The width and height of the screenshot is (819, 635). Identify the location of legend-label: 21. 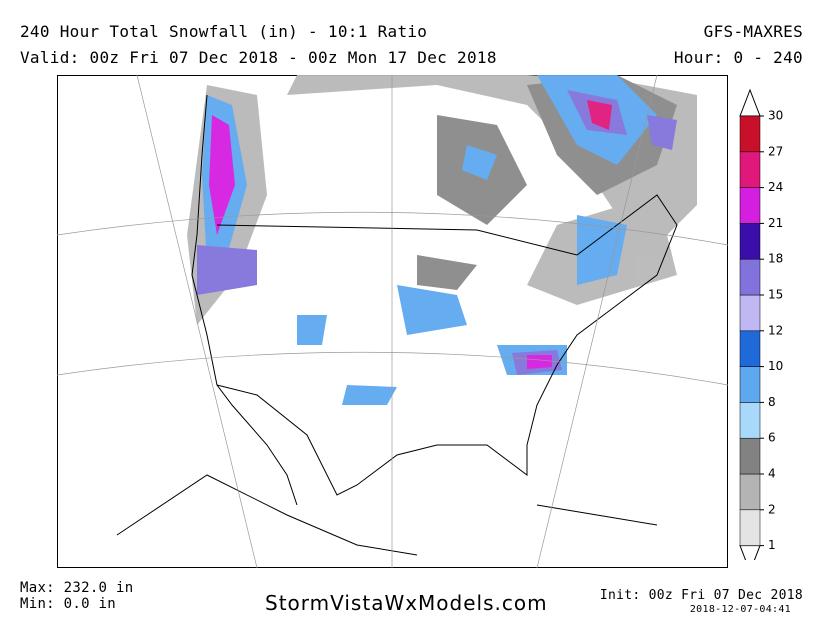
(775, 223).